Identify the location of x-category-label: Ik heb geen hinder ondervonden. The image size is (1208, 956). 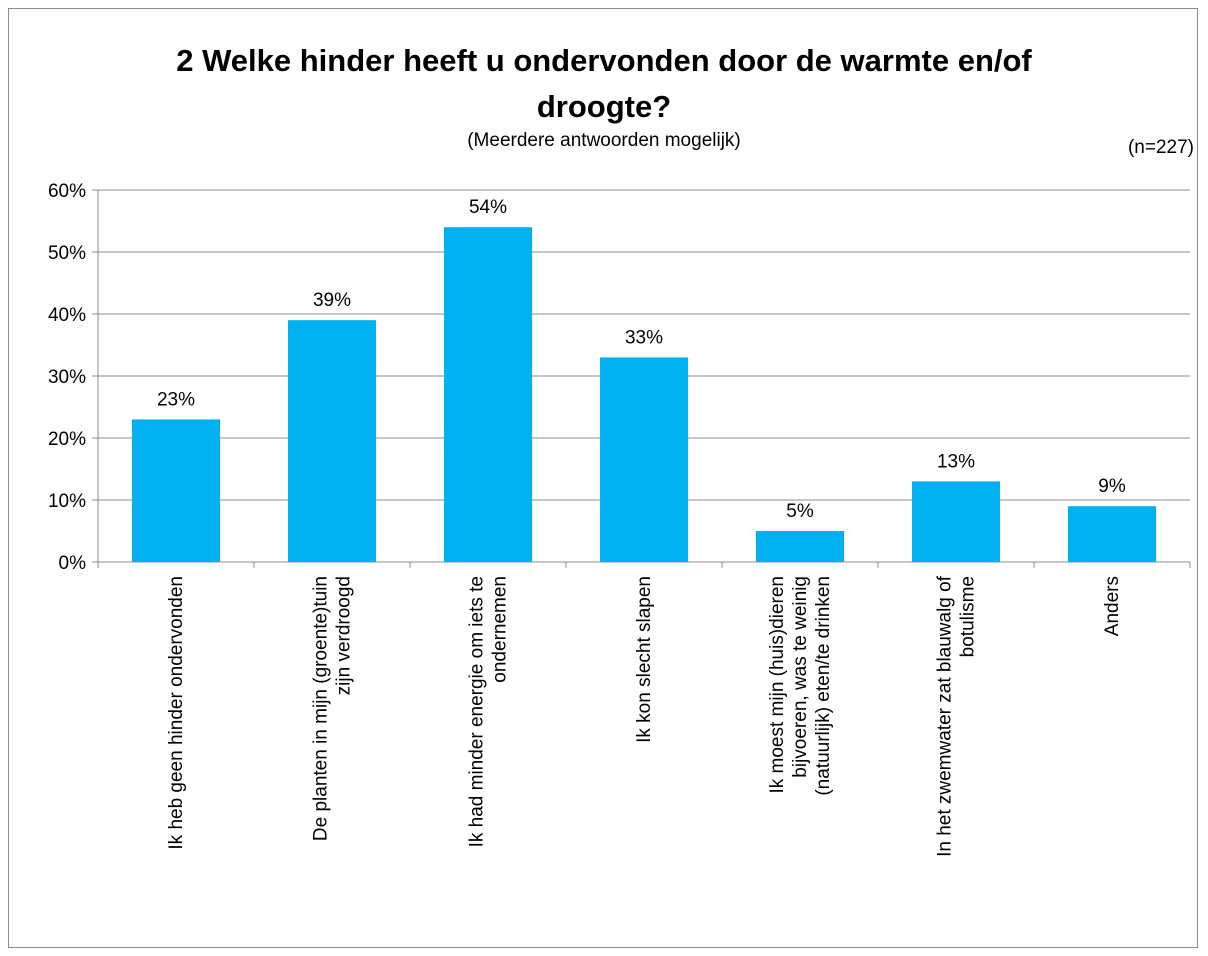
(176, 713).